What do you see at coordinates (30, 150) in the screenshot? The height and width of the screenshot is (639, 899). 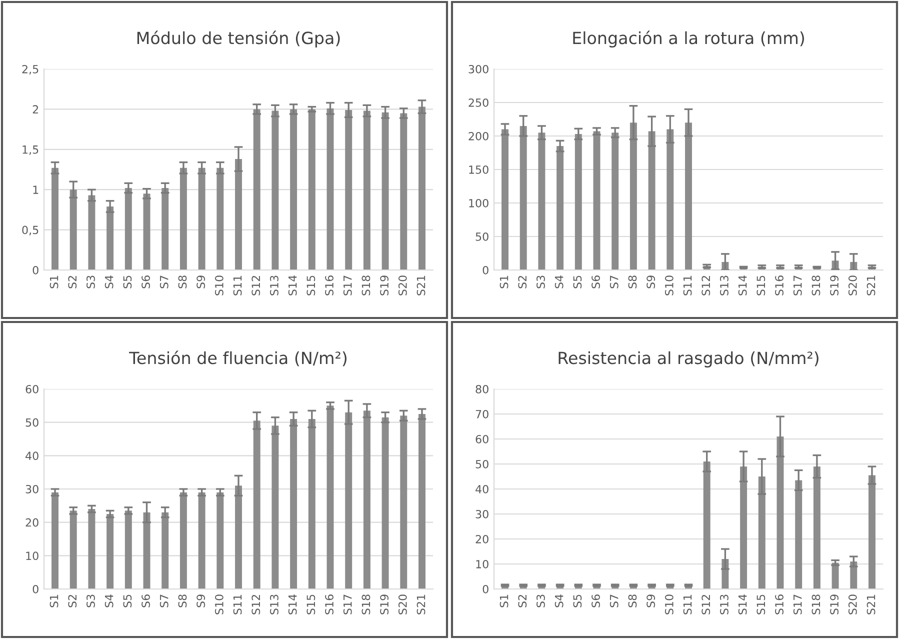 I see `y-tick-label: 1,5` at bounding box center [30, 150].